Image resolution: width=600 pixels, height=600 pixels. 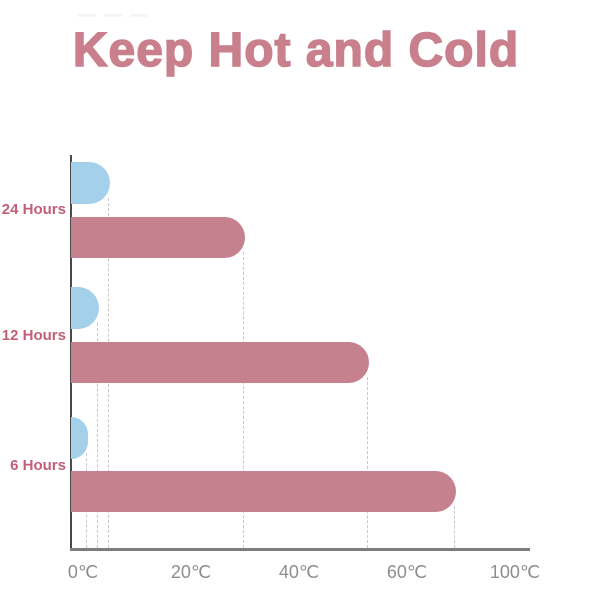 I want to click on watermark-dashes, so click(x=113, y=15).